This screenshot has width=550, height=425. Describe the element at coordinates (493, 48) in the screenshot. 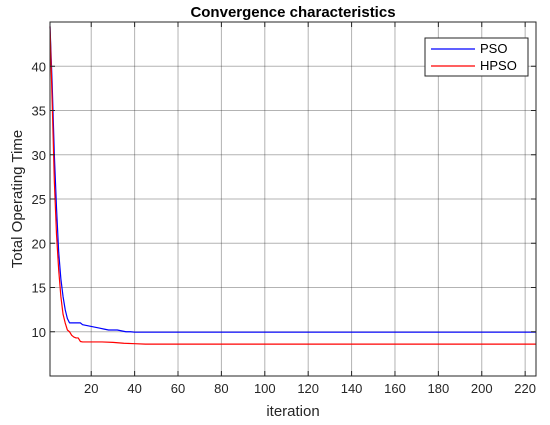

I see `legend-label-pso: PSO` at that location.